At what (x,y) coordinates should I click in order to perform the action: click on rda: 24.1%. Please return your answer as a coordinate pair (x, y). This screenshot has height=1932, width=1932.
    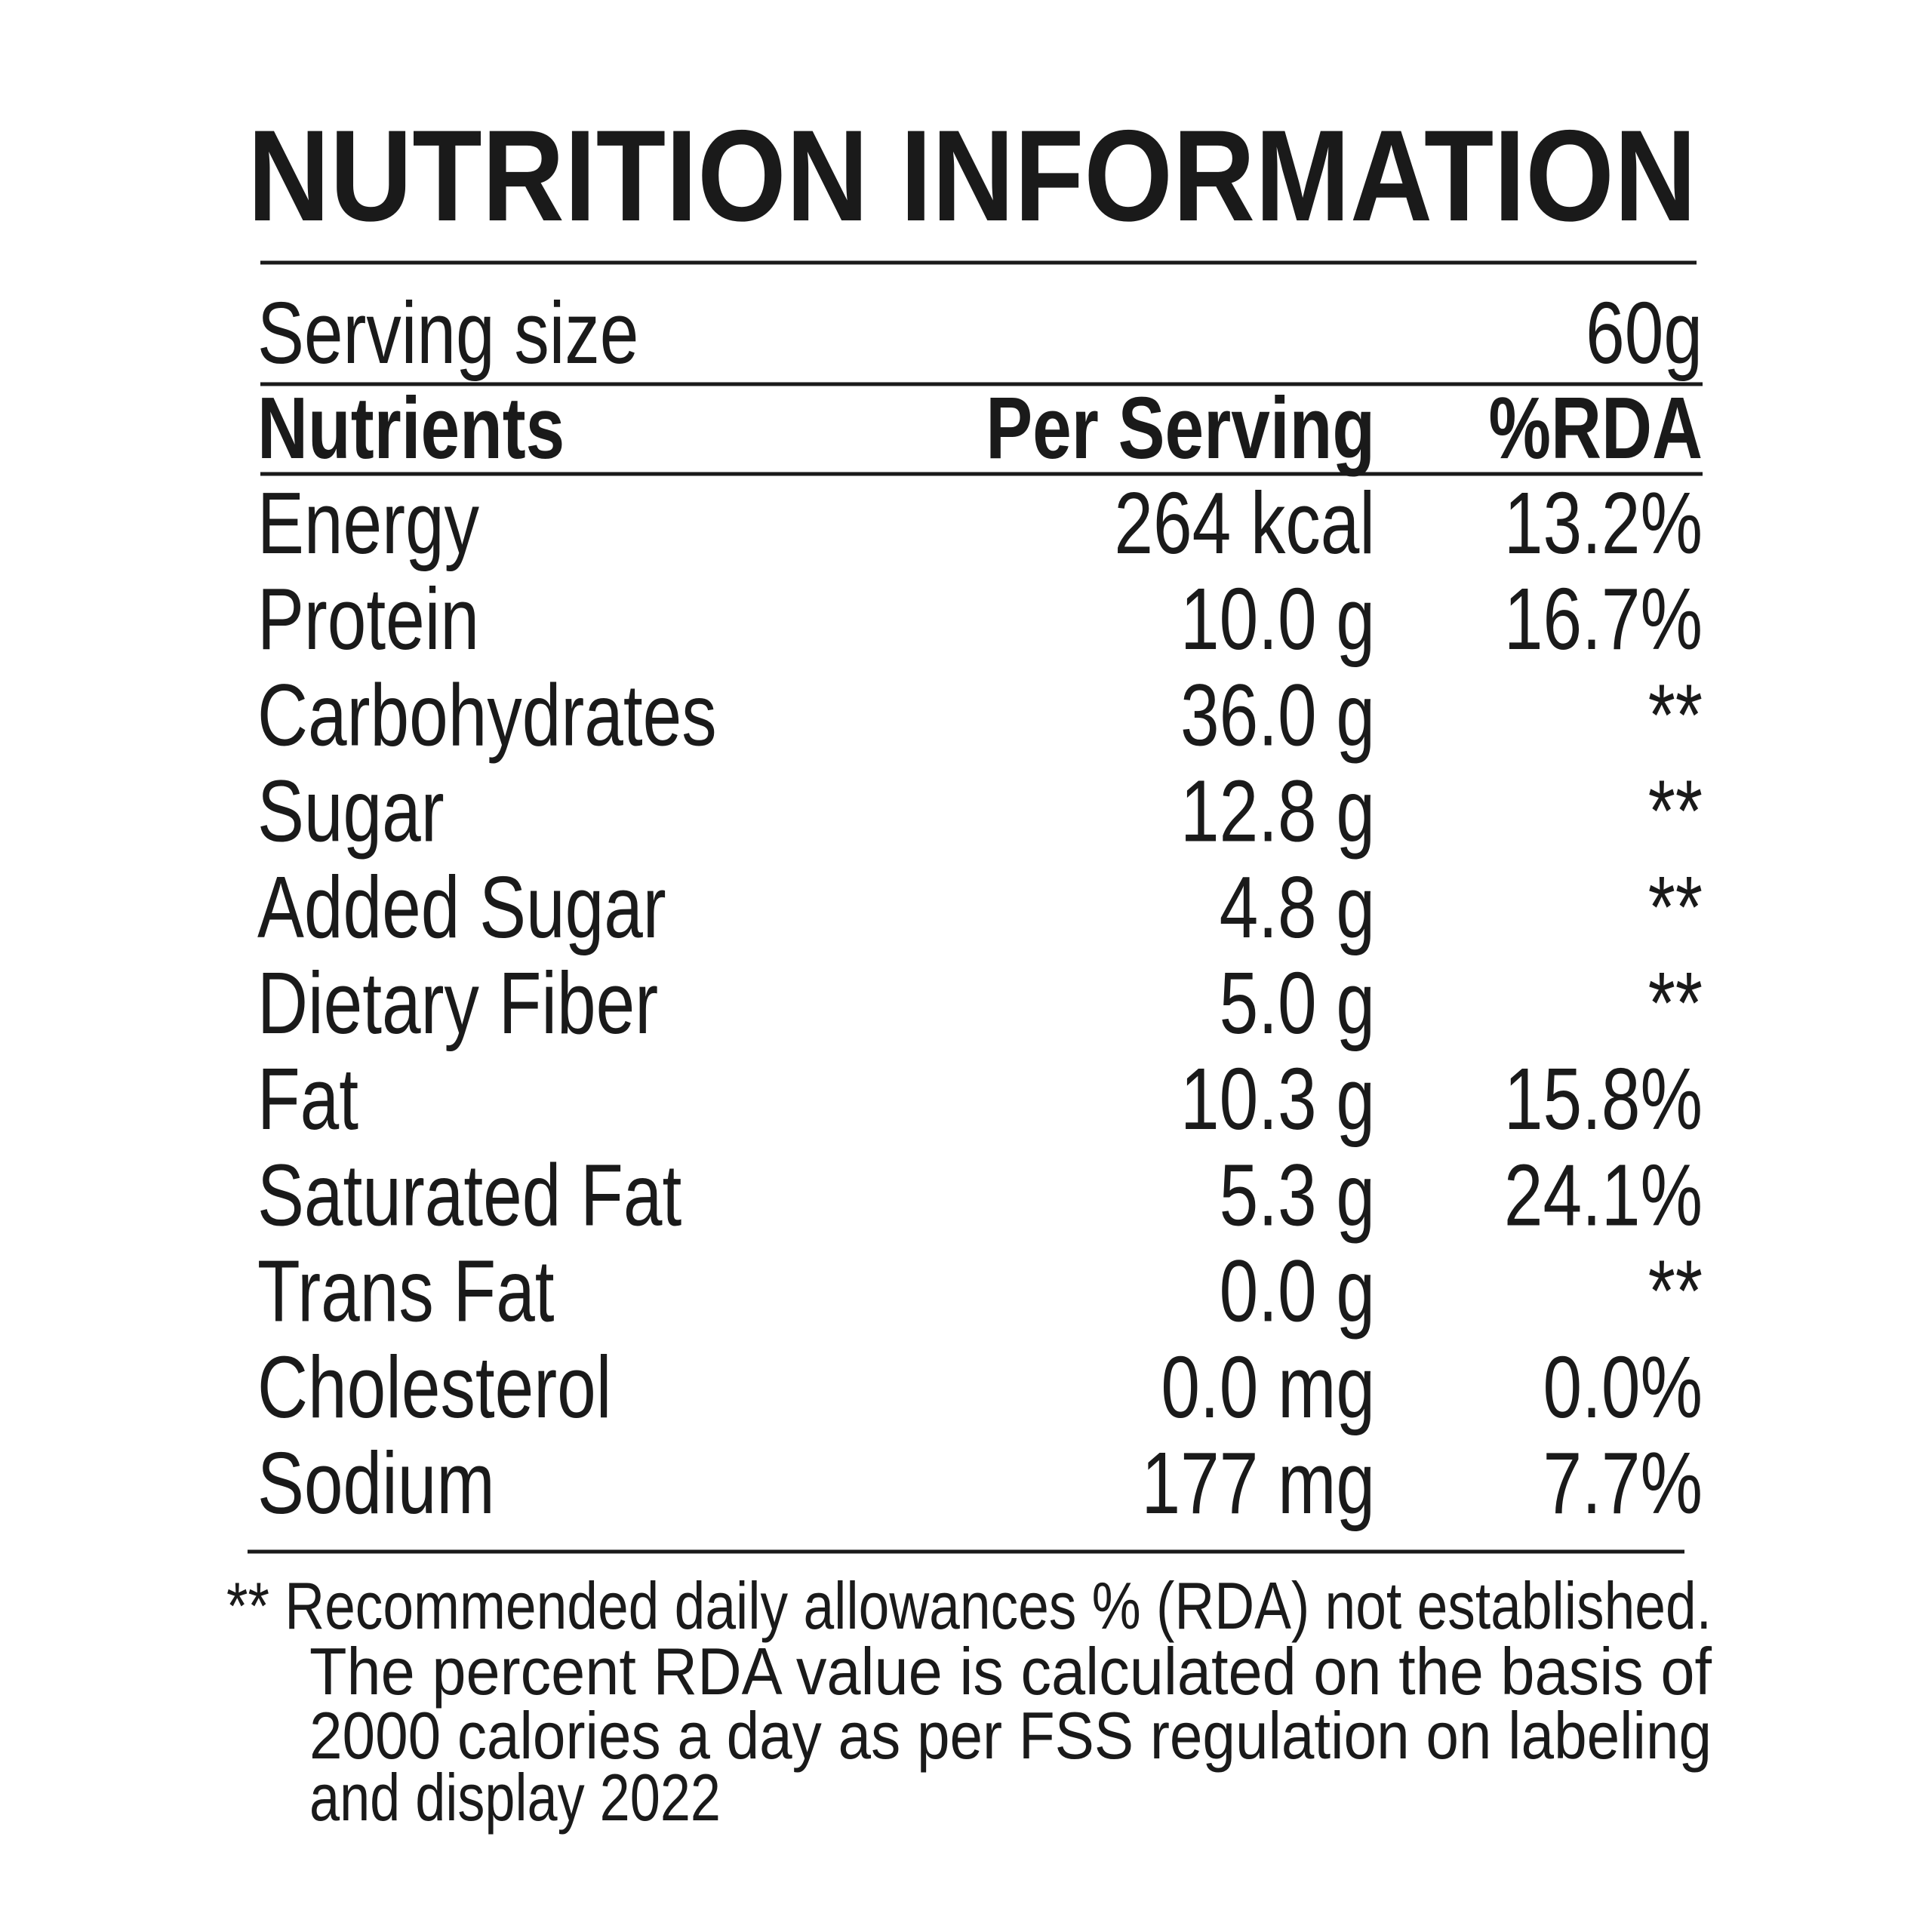
    Looking at the image, I should click on (1603, 1195).